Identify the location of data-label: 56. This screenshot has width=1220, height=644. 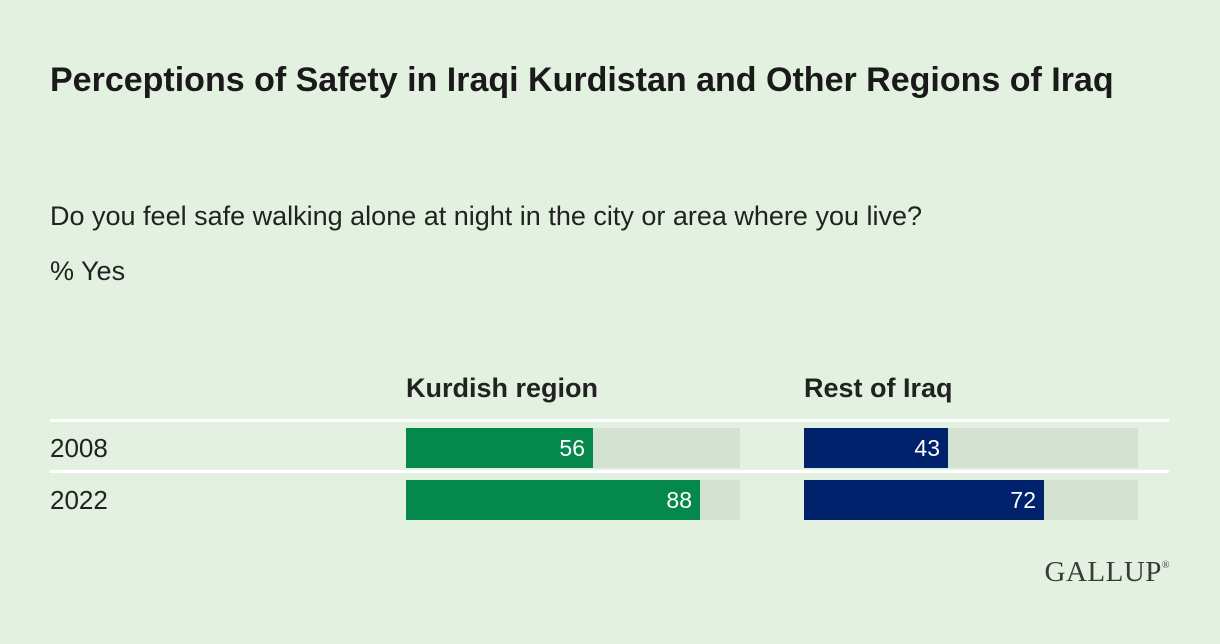
(572, 448).